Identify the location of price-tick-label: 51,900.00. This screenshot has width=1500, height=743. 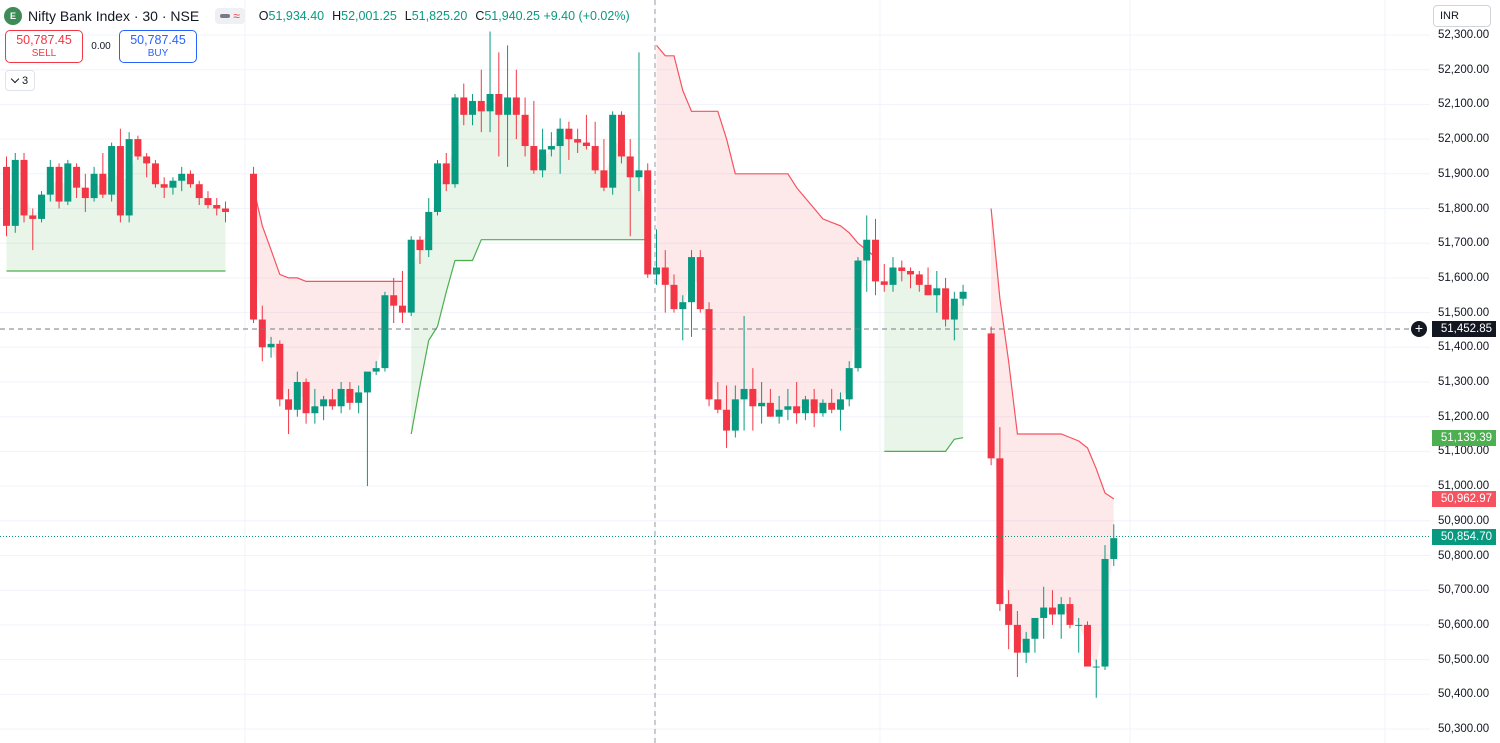
(1464, 173).